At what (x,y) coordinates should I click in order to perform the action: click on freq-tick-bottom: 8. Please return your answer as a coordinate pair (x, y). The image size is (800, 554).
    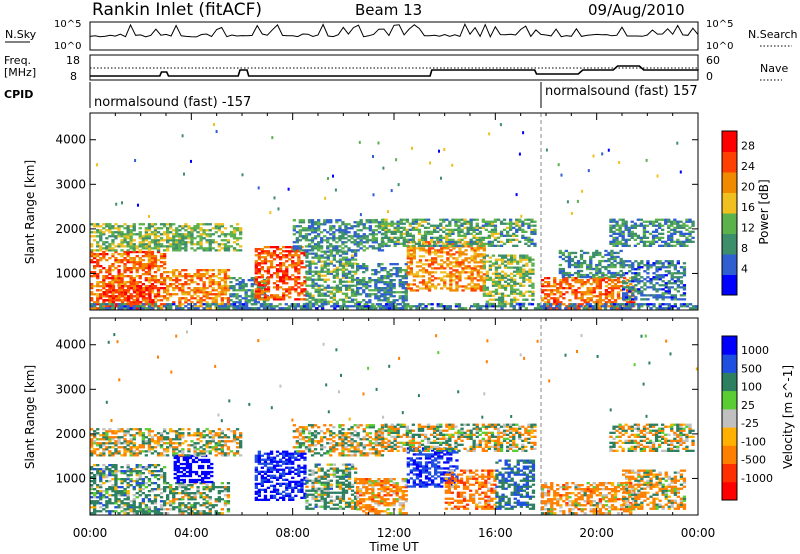
    Looking at the image, I should click on (73, 76).